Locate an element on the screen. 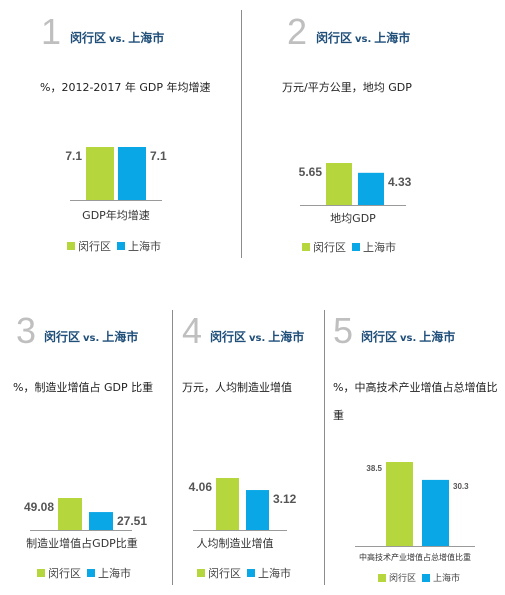 This screenshot has height=595, width=505. chart-1: 7.1 7.1 GDP年均增速 is located at coordinates (116, 184).